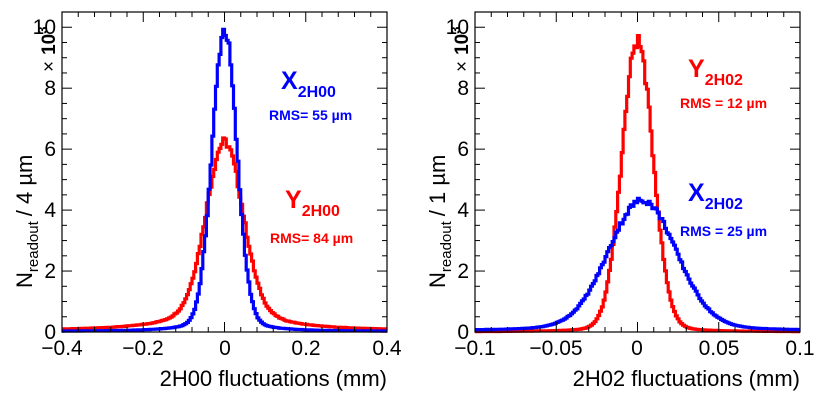 This screenshot has height=404, width=830. I want to click on x-tick-label: −0.1, so click(474, 348).